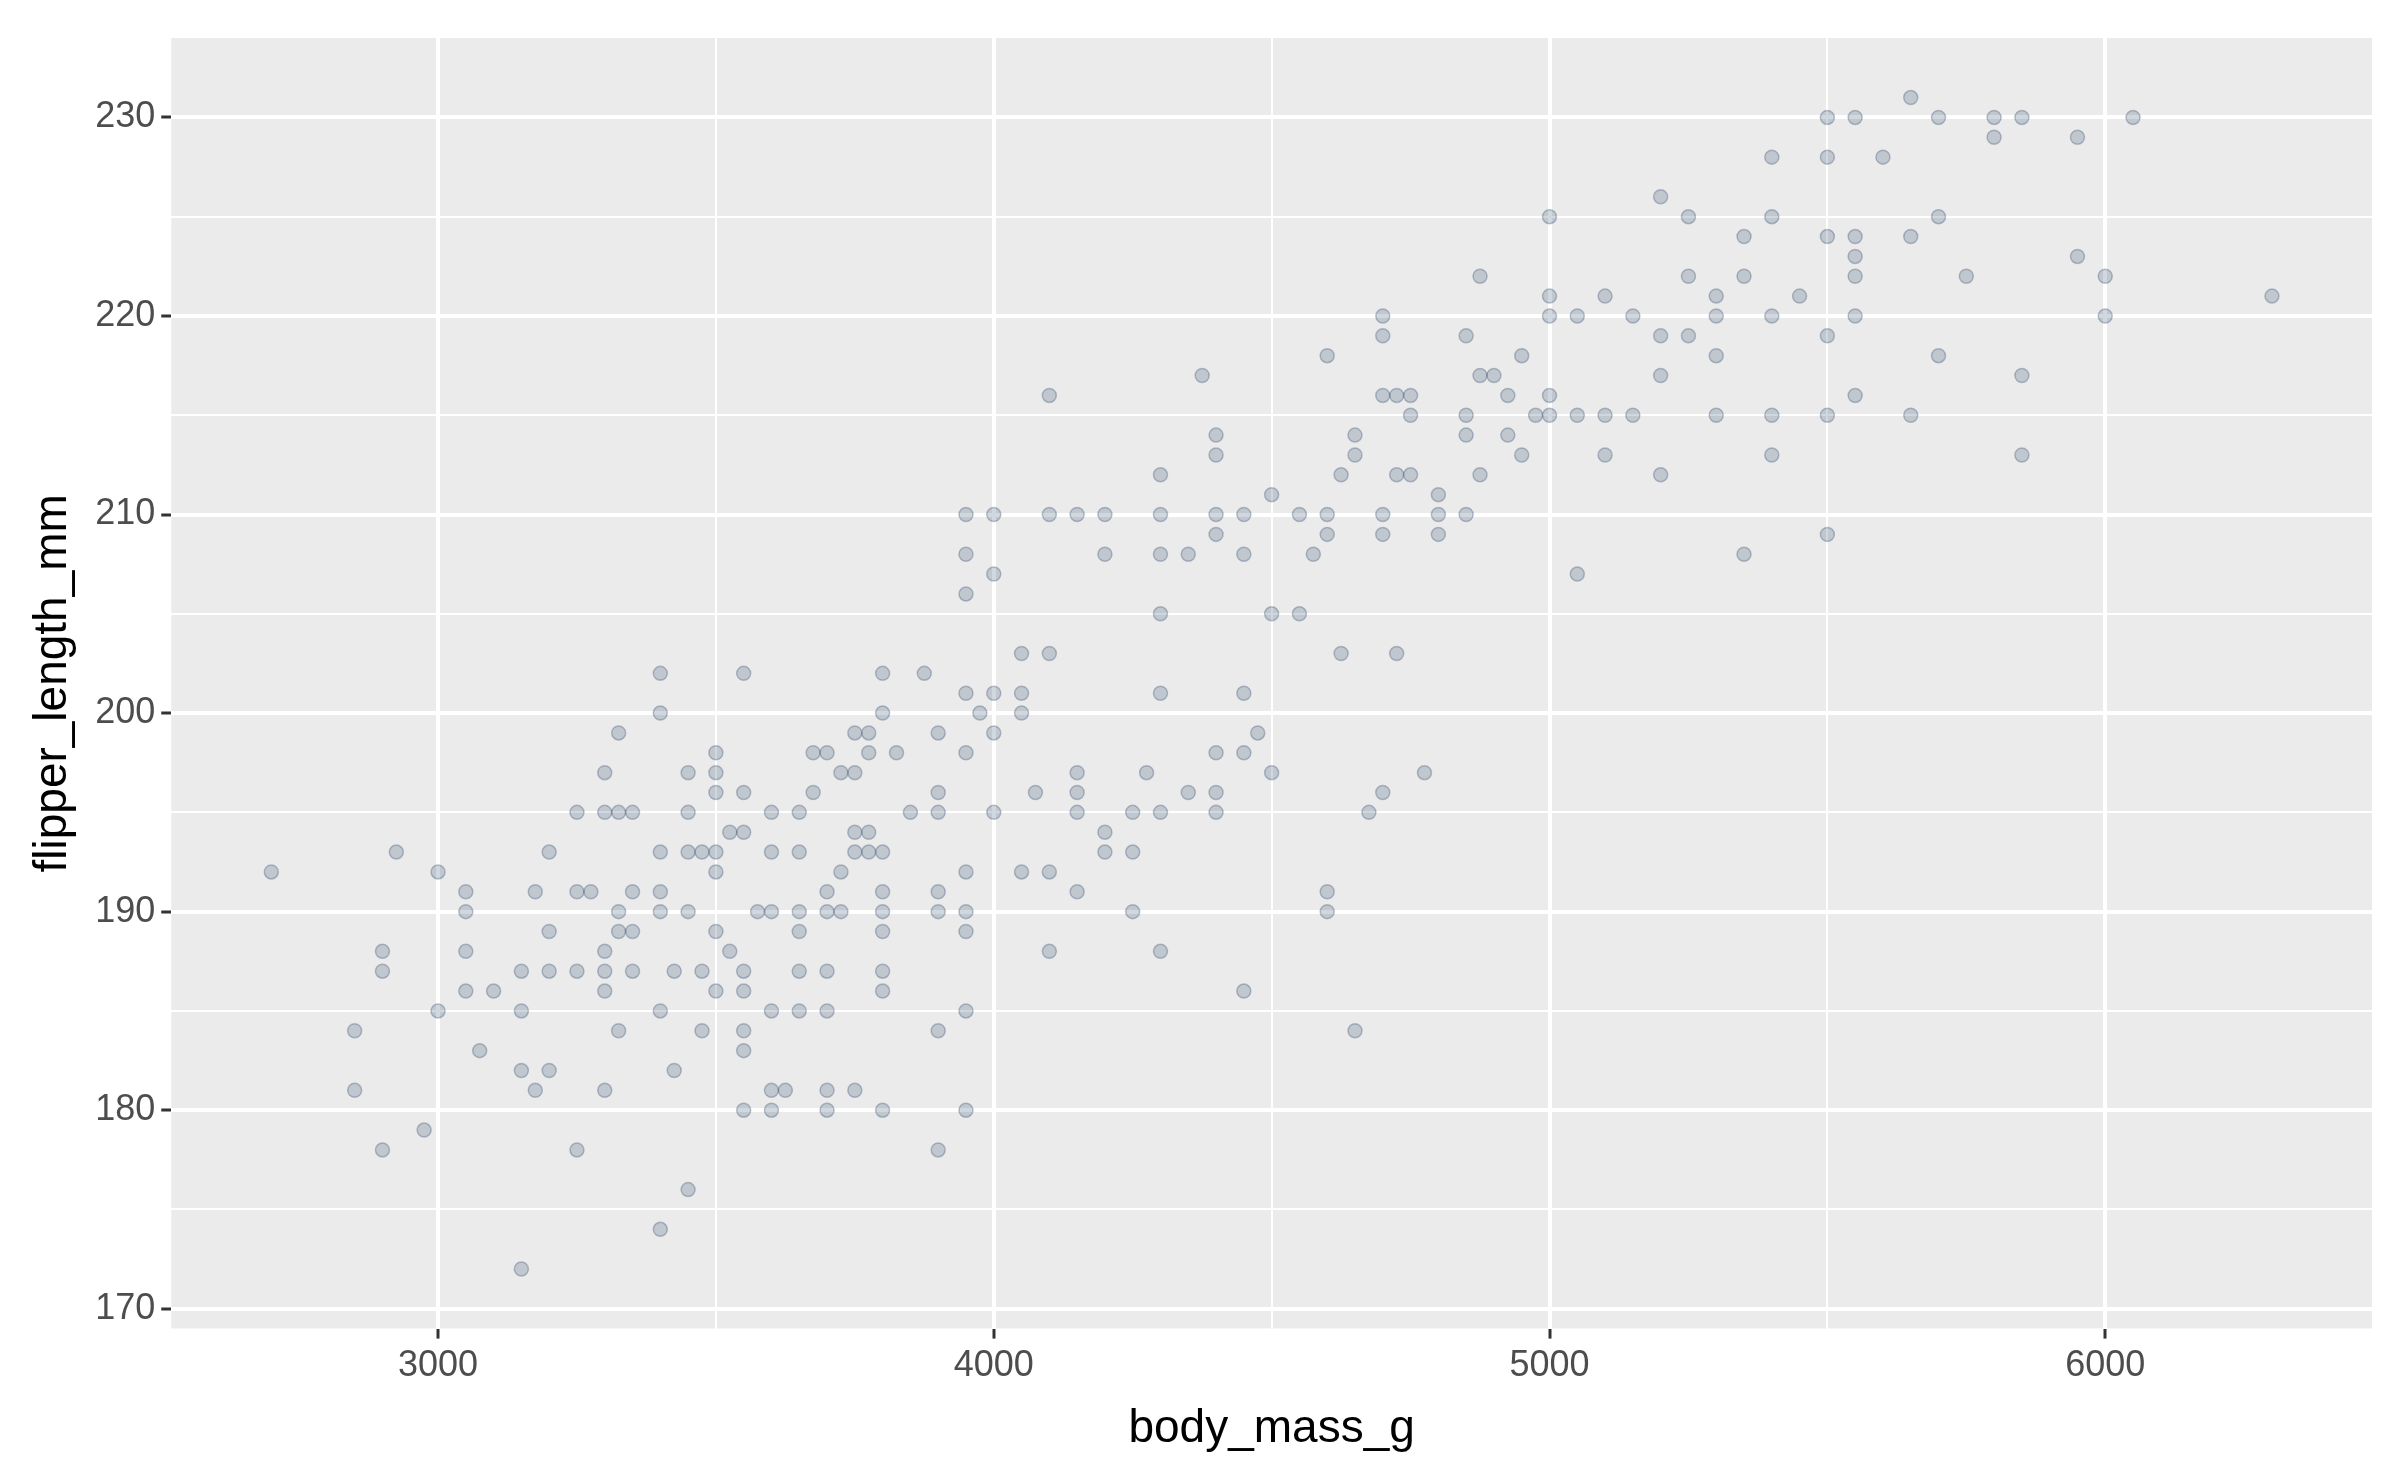 Image resolution: width=2400 pixels, height=1483 pixels. What do you see at coordinates (125, 115) in the screenshot?
I see `y-tick-label: 230` at bounding box center [125, 115].